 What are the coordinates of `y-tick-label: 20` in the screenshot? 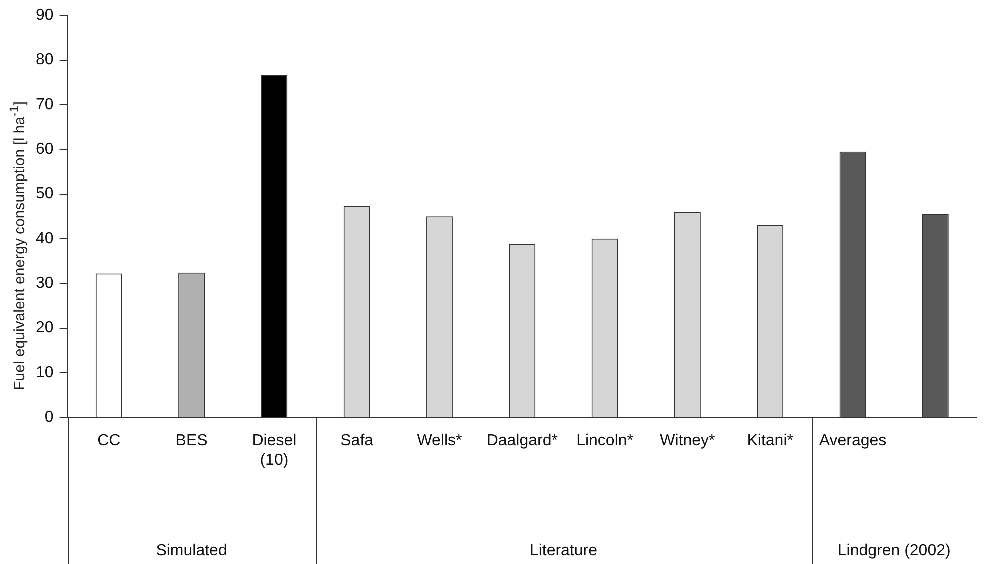 It's located at (45, 328).